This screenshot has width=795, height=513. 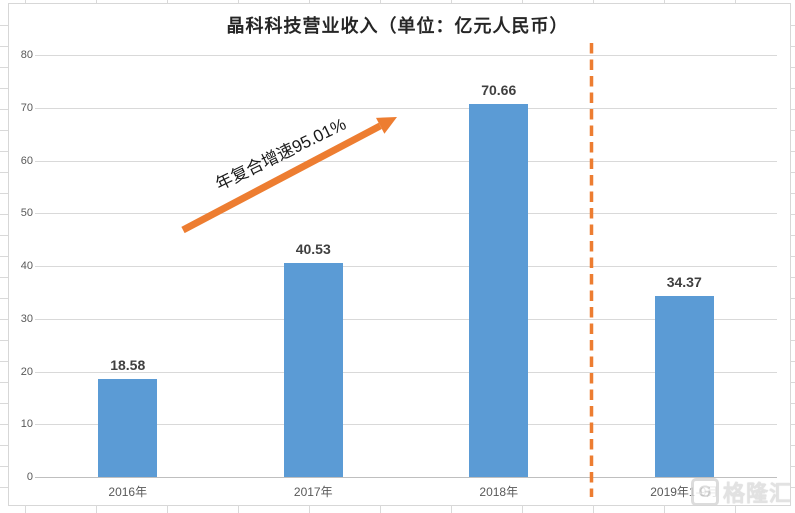 What do you see at coordinates (29, 477) in the screenshot?
I see `y-axis-tick-label: 0` at bounding box center [29, 477].